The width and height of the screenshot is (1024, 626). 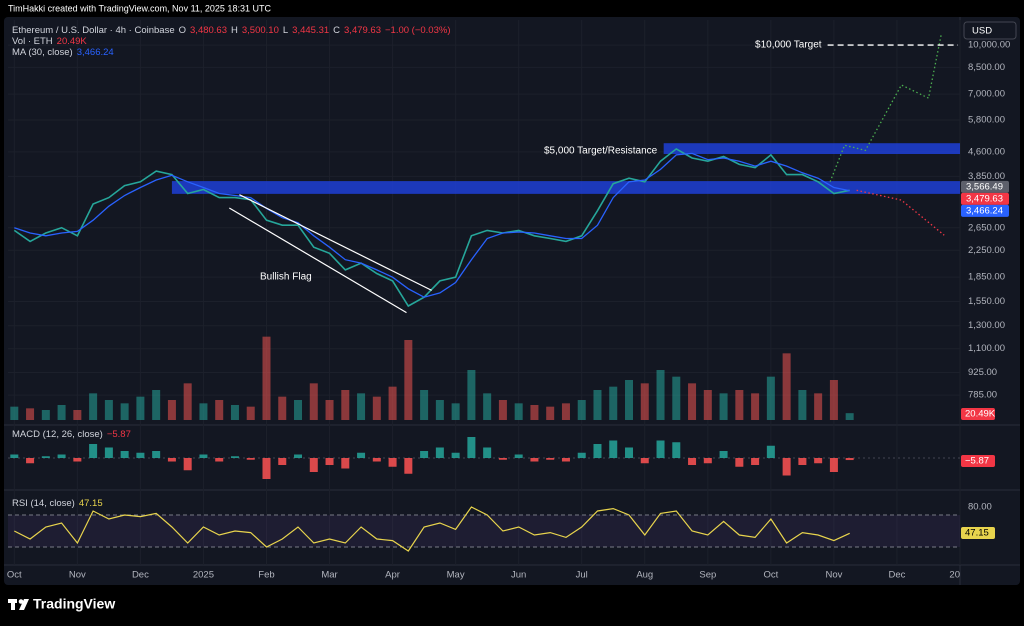 What do you see at coordinates (565, 187) in the screenshot?
I see `resistance-zone` at bounding box center [565, 187].